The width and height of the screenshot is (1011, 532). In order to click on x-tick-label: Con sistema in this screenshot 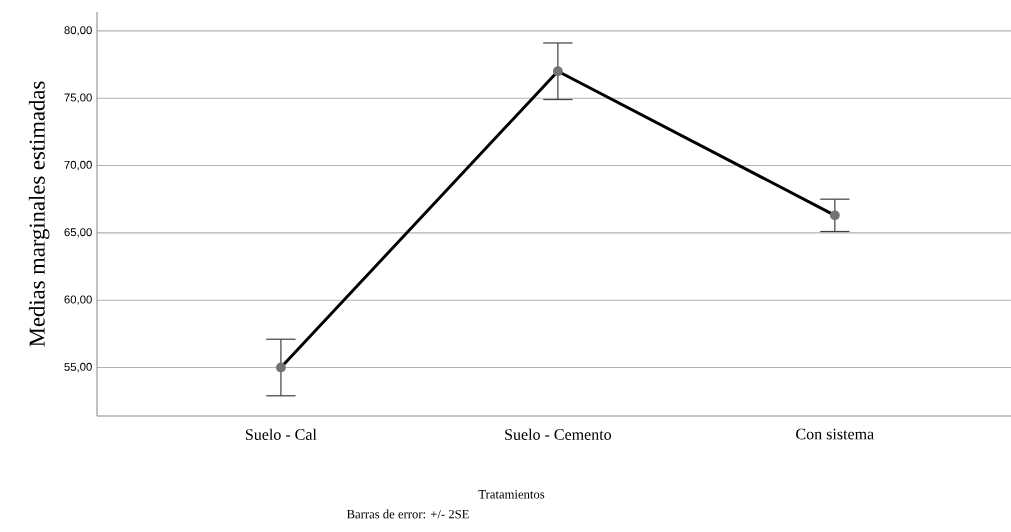, I will do `click(835, 434)`.